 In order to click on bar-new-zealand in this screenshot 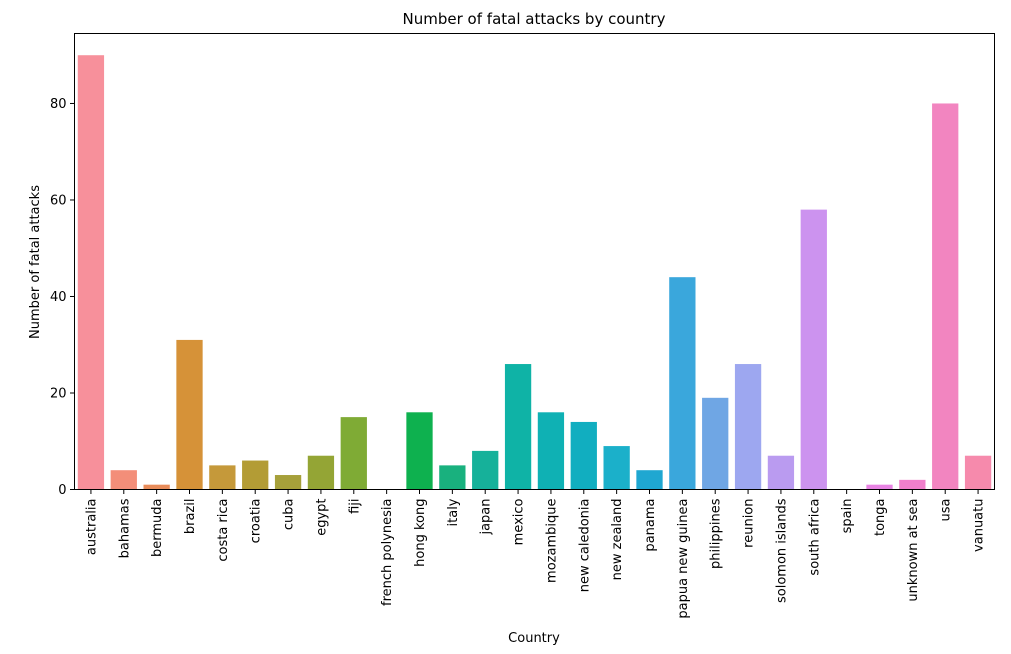, I will do `click(616, 468)`.